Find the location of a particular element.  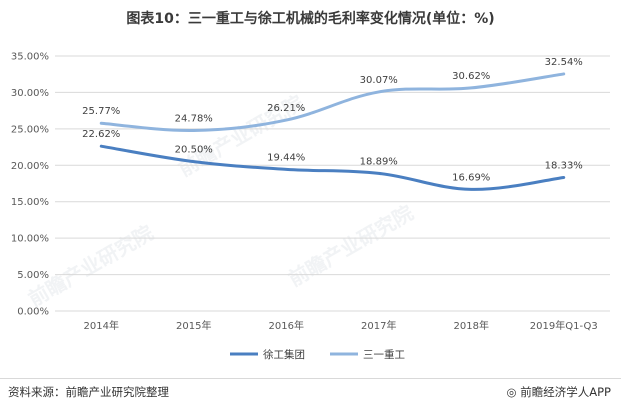

y-tick-label: 10.00% is located at coordinates (30, 239).